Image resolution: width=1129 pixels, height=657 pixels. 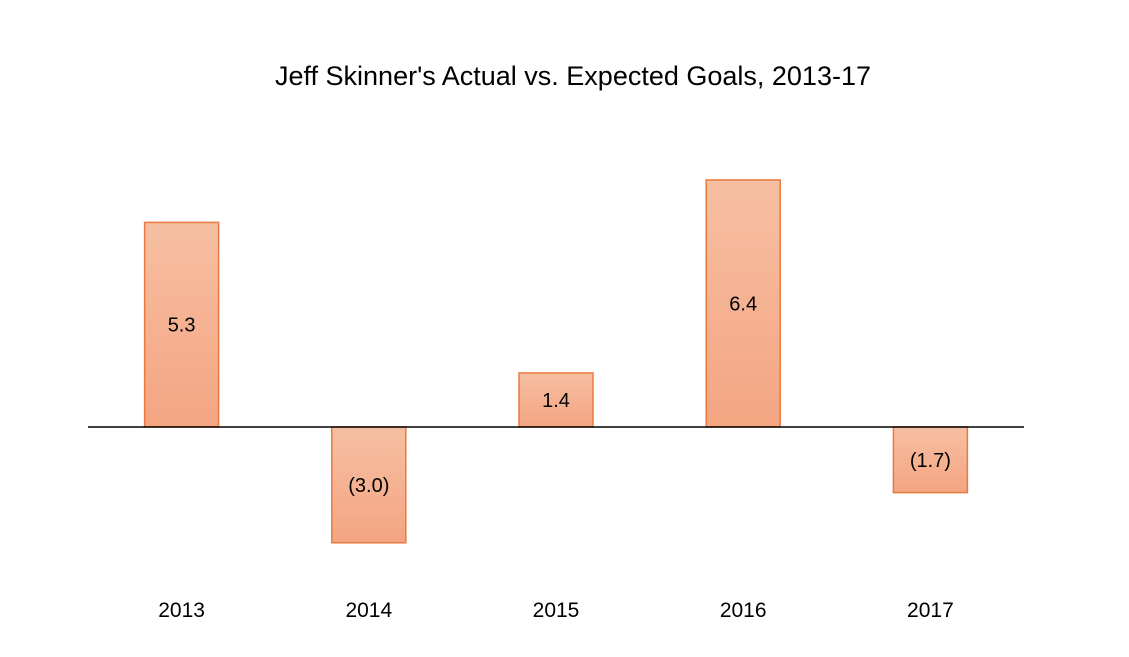 What do you see at coordinates (181, 610) in the screenshot?
I see `x-tick-label-2013: 2013` at bounding box center [181, 610].